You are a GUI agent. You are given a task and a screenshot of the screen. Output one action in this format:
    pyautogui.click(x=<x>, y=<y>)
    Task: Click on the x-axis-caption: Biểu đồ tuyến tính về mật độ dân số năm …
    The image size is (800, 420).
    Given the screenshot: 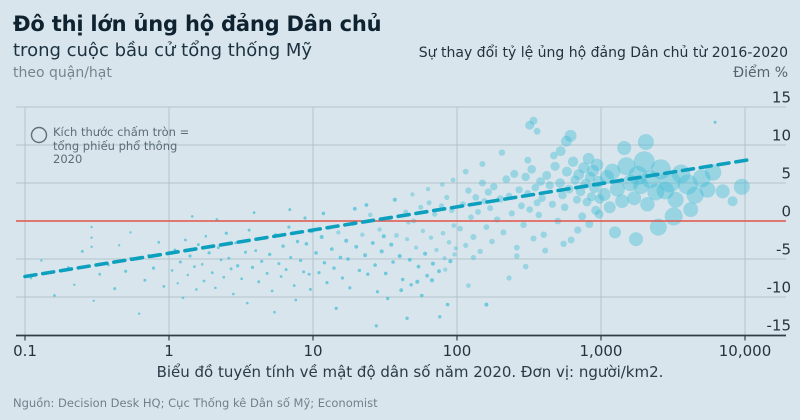 What is the action you would take?
    pyautogui.click(x=410, y=372)
    